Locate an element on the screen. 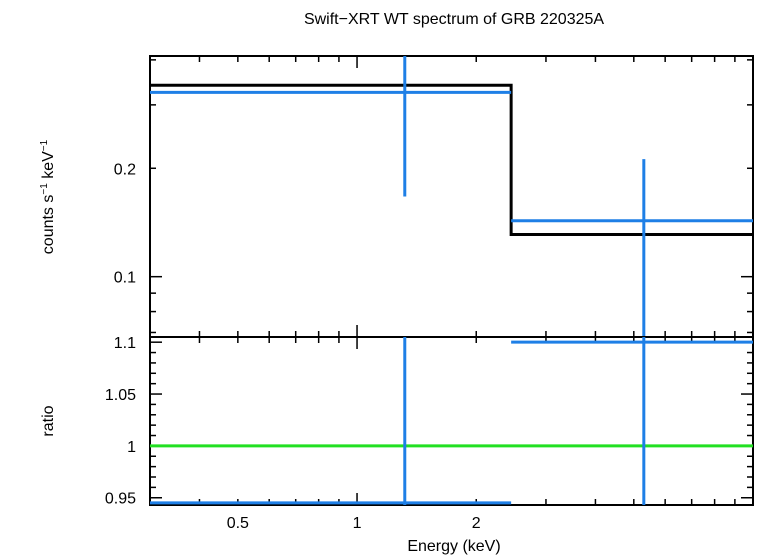 Image resolution: width=758 pixels, height=556 pixels. y-tick-label: 0.95 is located at coordinates (120, 499).